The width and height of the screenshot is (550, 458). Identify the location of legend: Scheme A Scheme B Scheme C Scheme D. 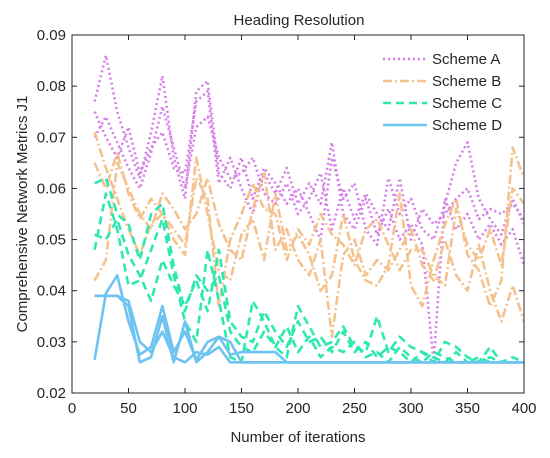
(447, 92).